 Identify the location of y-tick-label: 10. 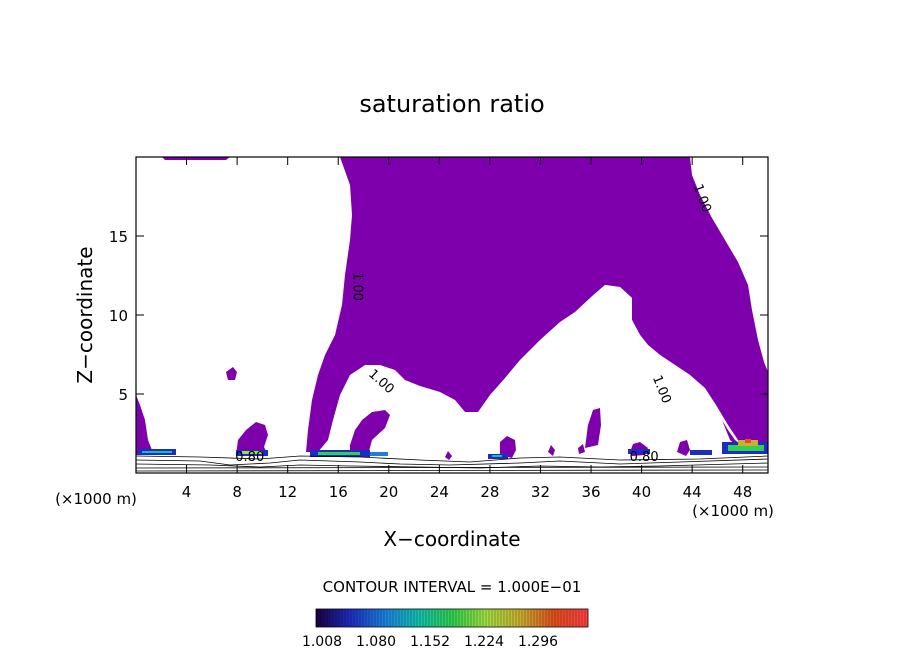
(118, 316).